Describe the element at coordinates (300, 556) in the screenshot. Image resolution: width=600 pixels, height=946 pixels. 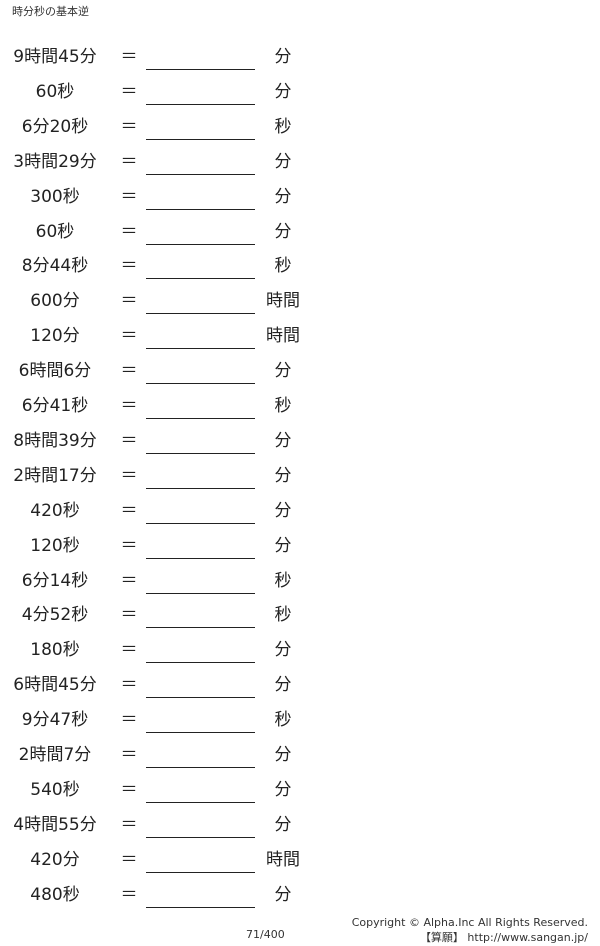
I see `problem-row: 120秒 ＝ 分` at that location.